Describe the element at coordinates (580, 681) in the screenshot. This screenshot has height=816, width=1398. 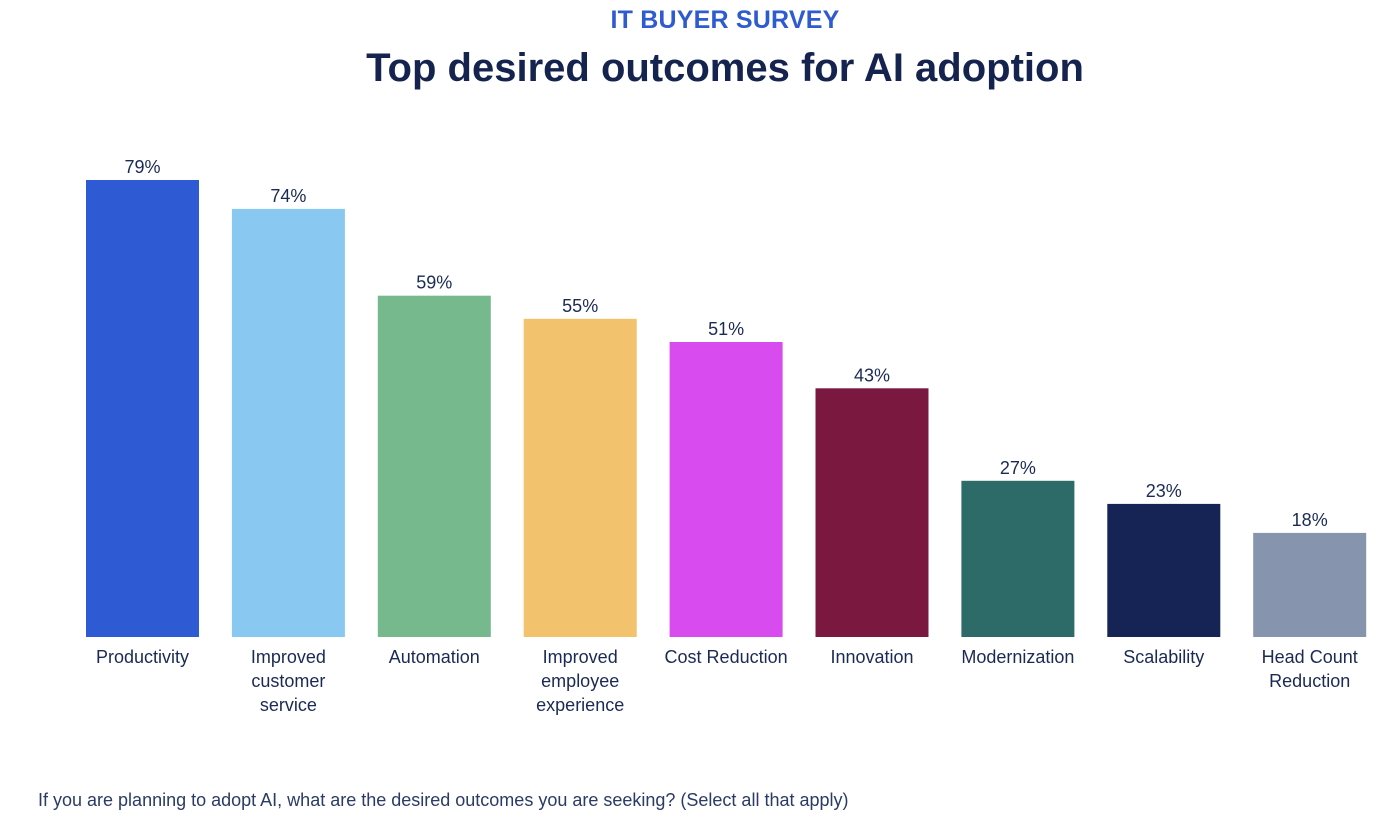
I see `category-label-3-line-1: employee` at that location.